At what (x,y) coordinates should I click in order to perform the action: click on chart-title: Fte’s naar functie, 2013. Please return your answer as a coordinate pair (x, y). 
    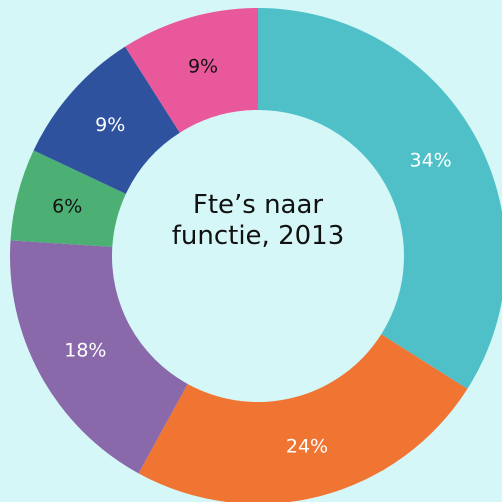
    Looking at the image, I should click on (258, 220).